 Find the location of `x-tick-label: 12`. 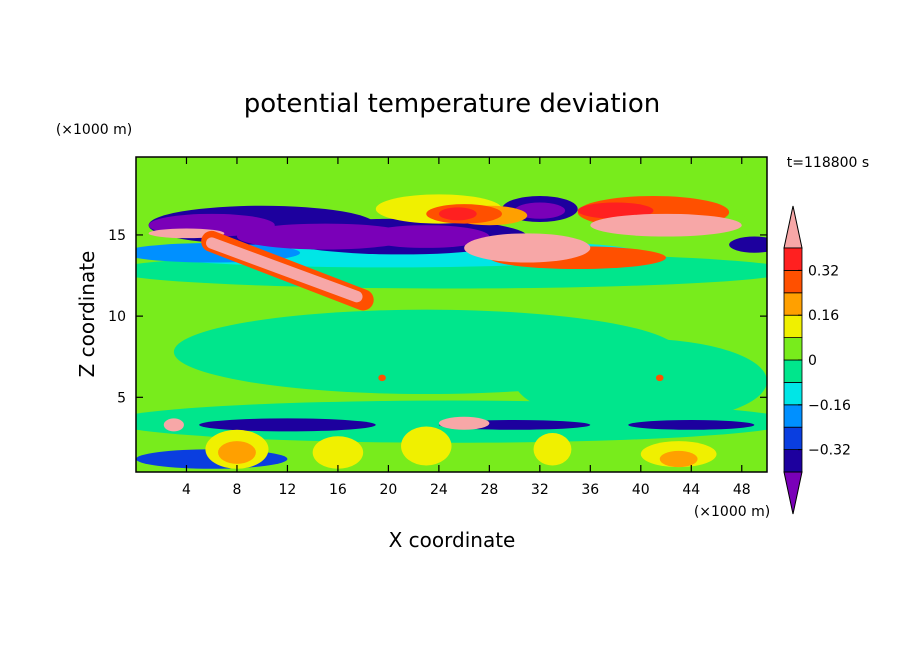

x-tick-label: 12 is located at coordinates (288, 490).